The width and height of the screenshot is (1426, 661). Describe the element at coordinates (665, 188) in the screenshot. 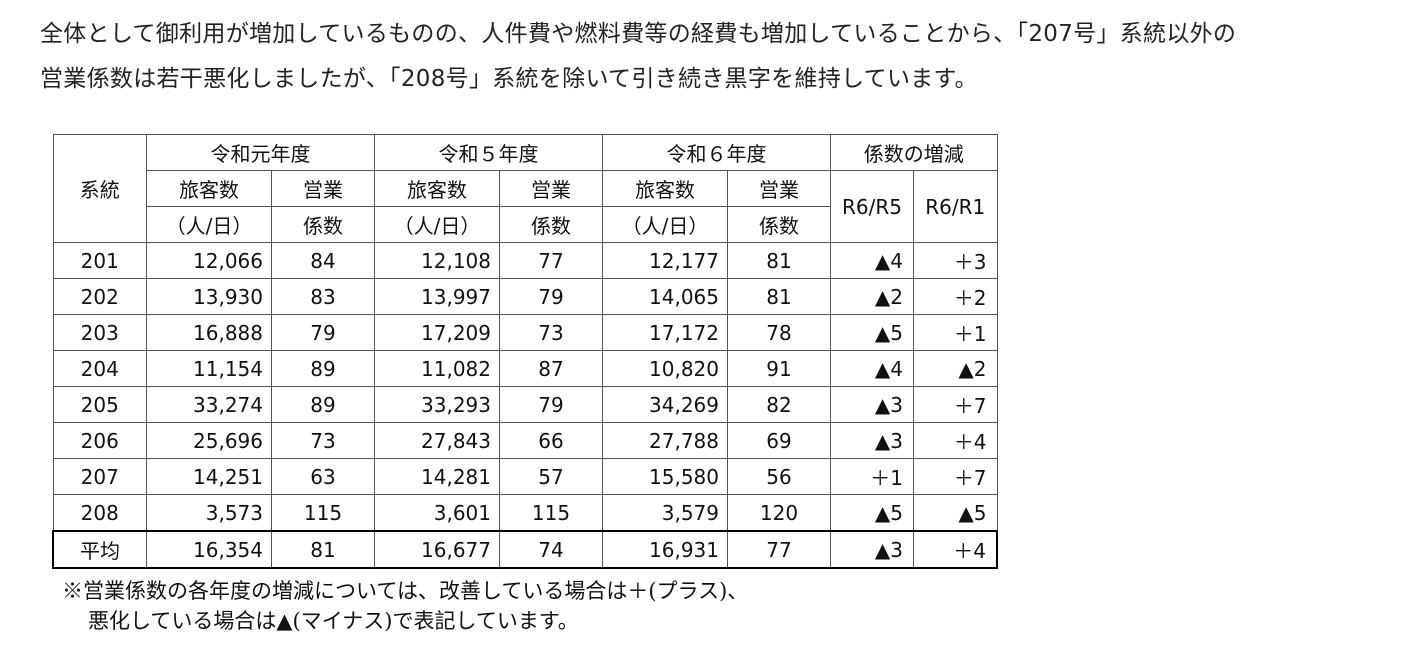

I see `header-pax-r6: 旅客数` at that location.